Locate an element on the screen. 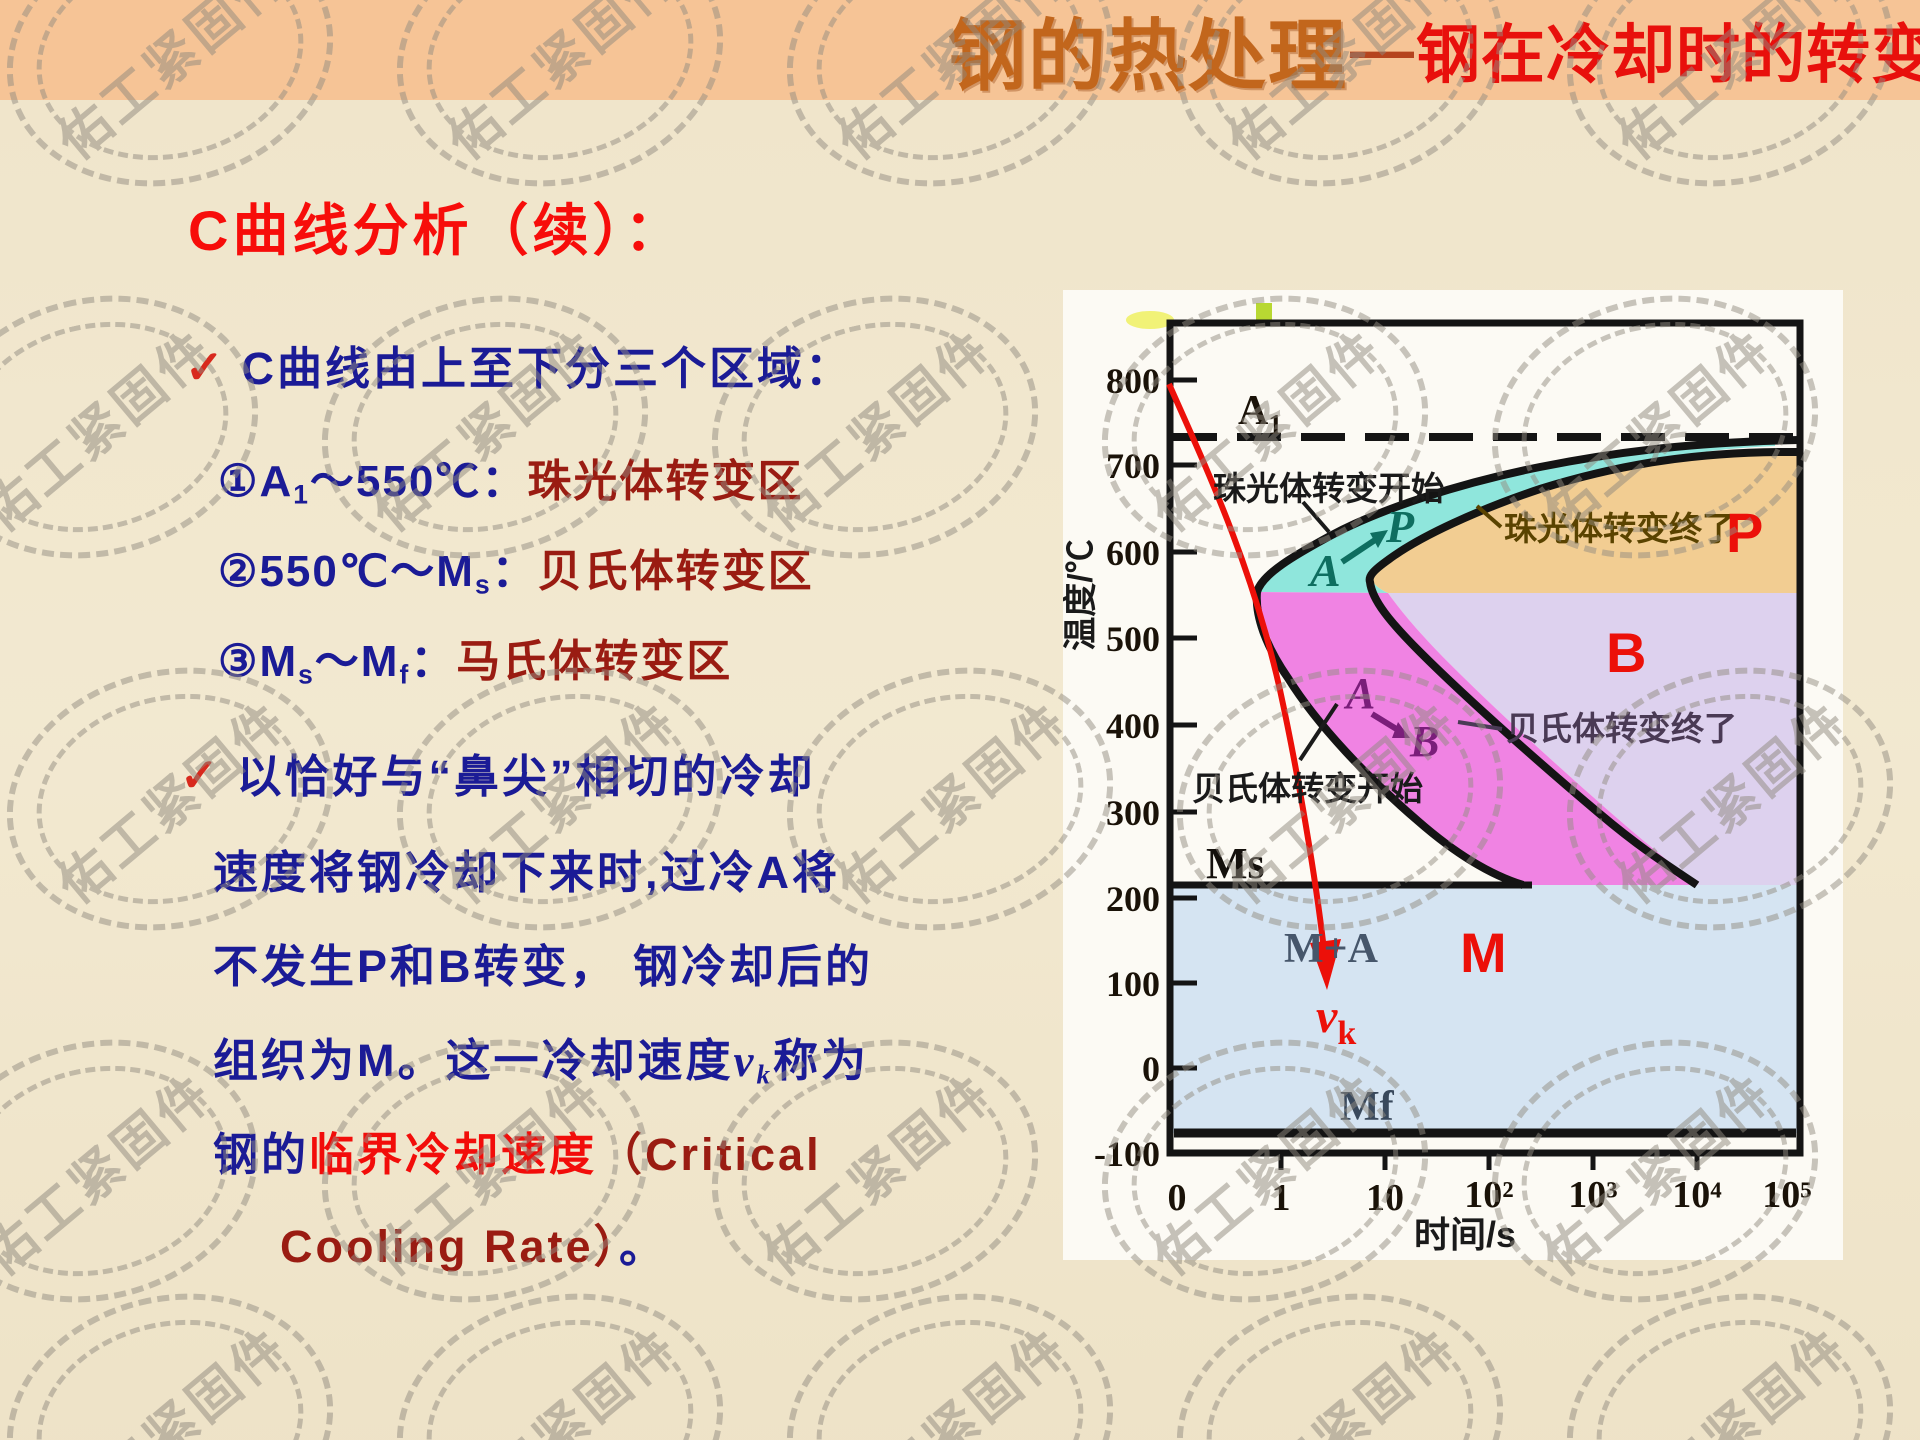 The height and width of the screenshot is (1440, 1920). critical-cooling-curve is located at coordinates (1246, 666).